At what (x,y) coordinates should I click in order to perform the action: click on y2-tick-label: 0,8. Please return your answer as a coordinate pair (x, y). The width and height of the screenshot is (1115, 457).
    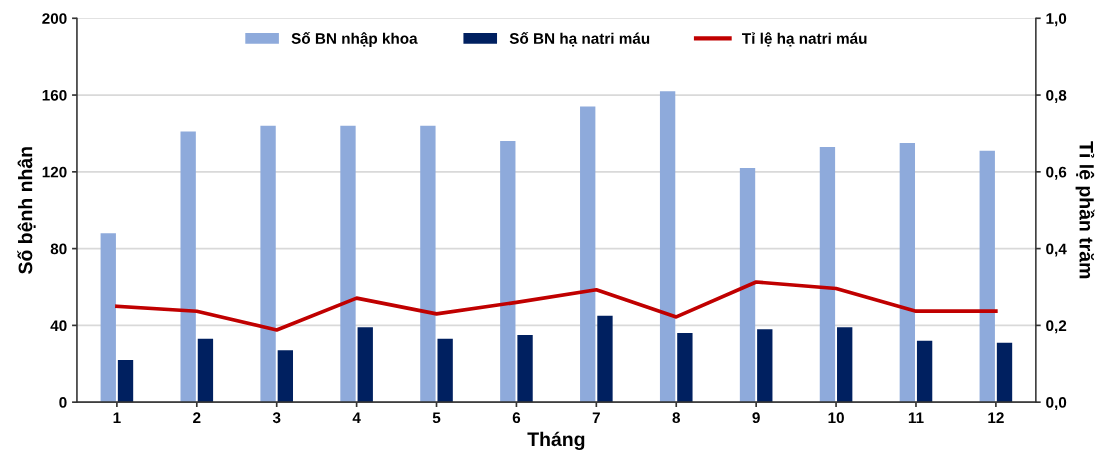
    Looking at the image, I should click on (1056, 96).